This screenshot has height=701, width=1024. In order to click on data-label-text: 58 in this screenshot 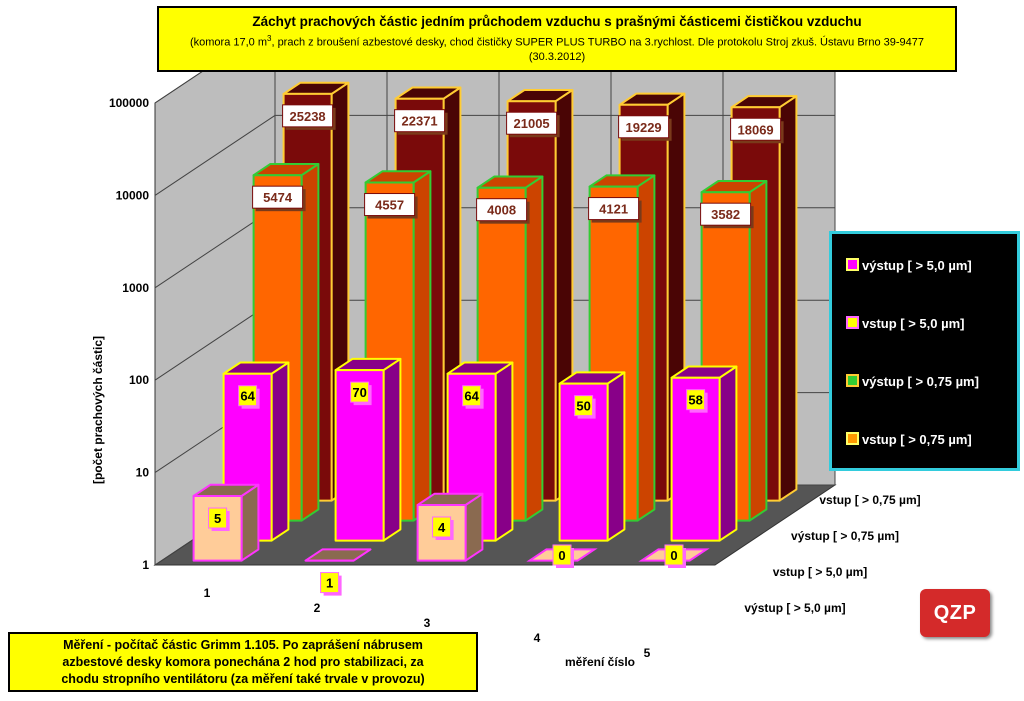, I will do `click(695, 400)`.